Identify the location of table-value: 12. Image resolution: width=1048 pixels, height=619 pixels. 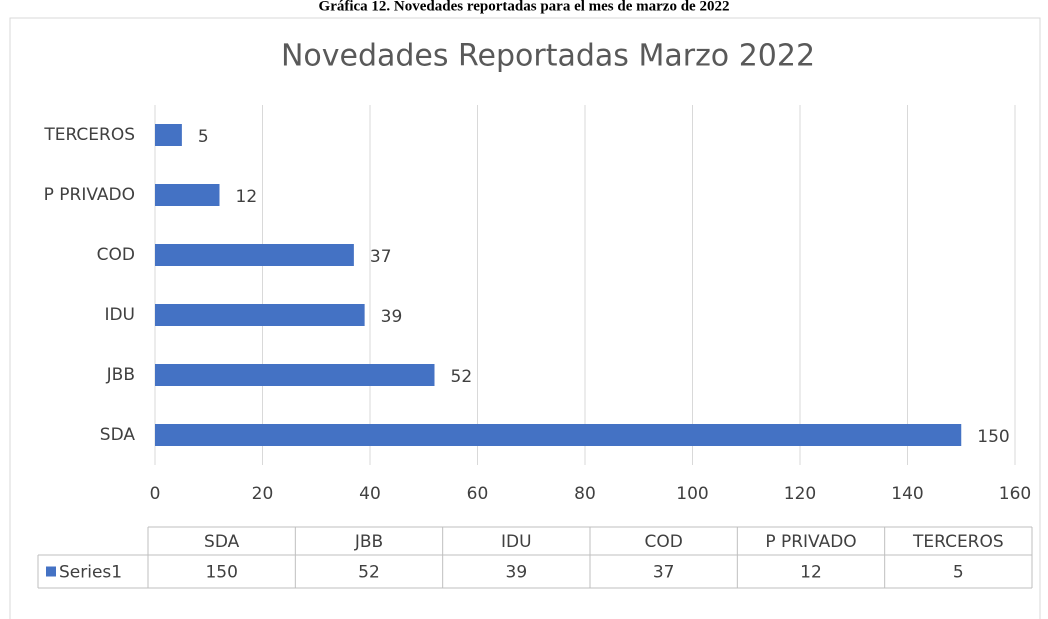
(811, 573).